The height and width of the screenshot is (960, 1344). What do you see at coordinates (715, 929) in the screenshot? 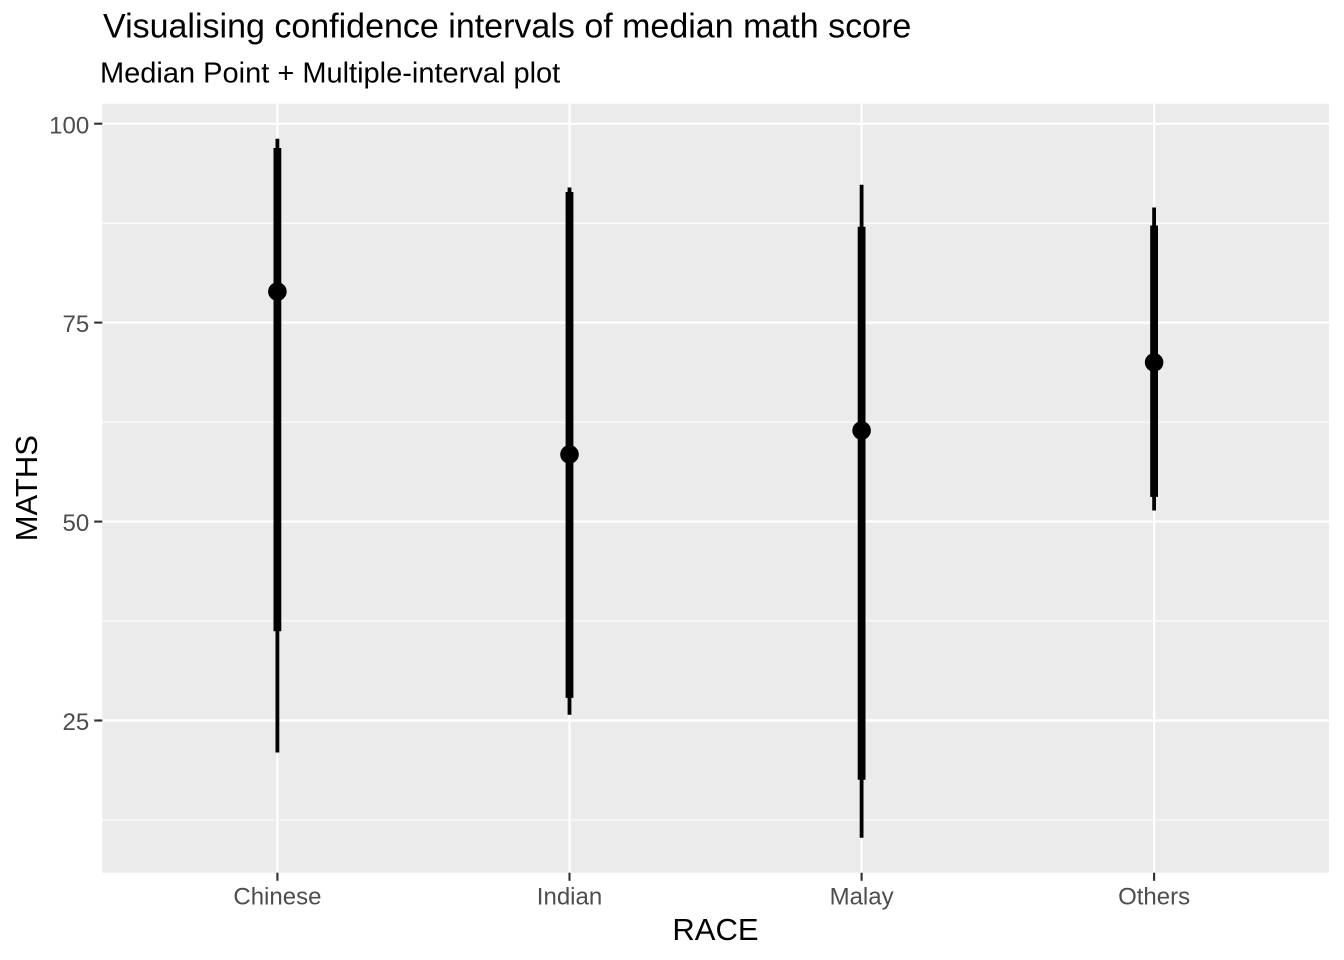
I see `svg-text: RACE` at bounding box center [715, 929].